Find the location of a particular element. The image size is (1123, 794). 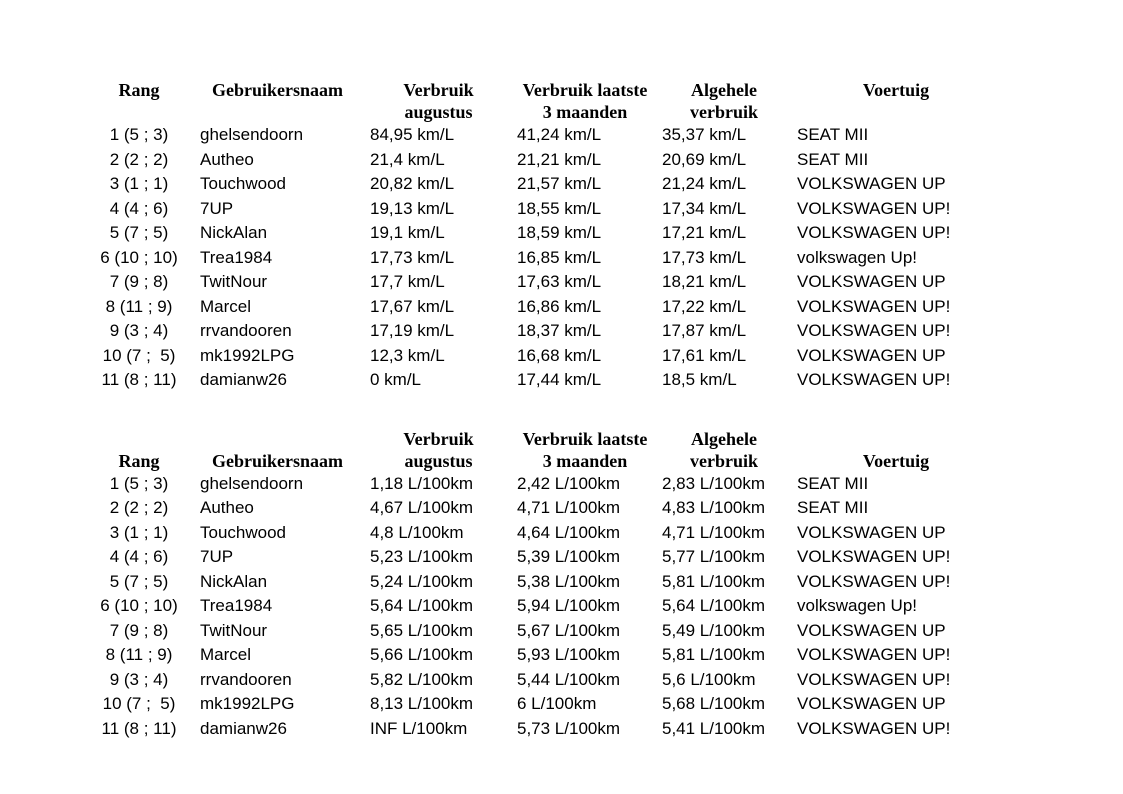

username-cell: ghelsendoorn is located at coordinates (252, 134).